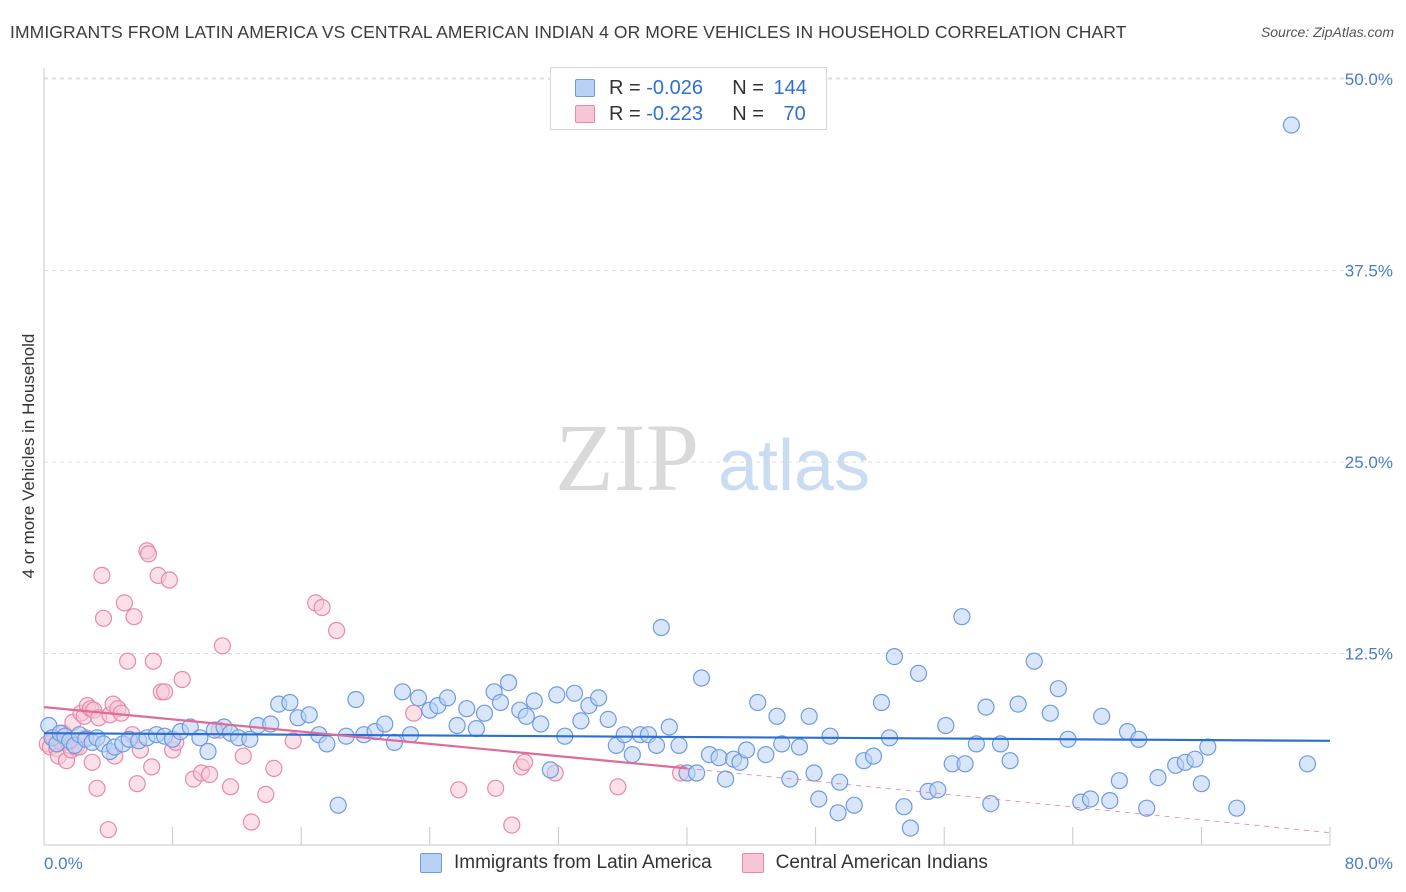 The image size is (1406, 892). Describe the element at coordinates (864, 863) in the screenshot. I see `legend-item-central-american: Central American Indians` at that location.